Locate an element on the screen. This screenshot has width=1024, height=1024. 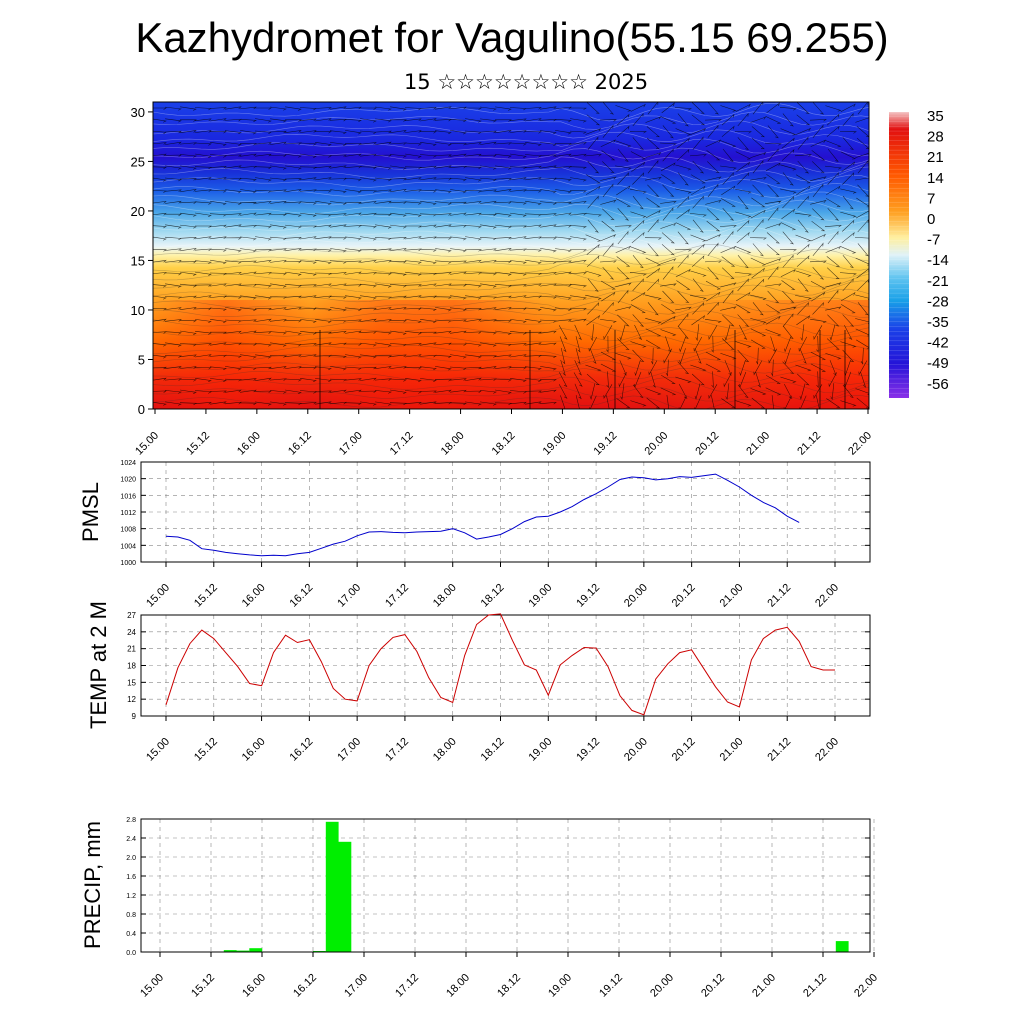
x-tick-label: 17.00 is located at coordinates (349, 596).